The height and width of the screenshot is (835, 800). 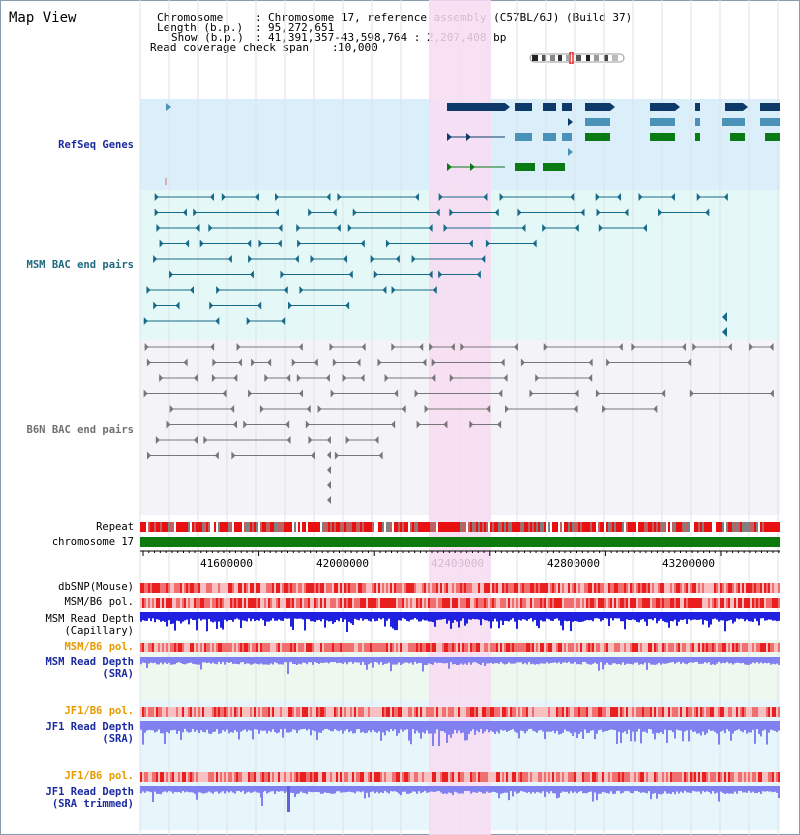 I want to click on chromosome-label: Chromosome, so click(x=190, y=17).